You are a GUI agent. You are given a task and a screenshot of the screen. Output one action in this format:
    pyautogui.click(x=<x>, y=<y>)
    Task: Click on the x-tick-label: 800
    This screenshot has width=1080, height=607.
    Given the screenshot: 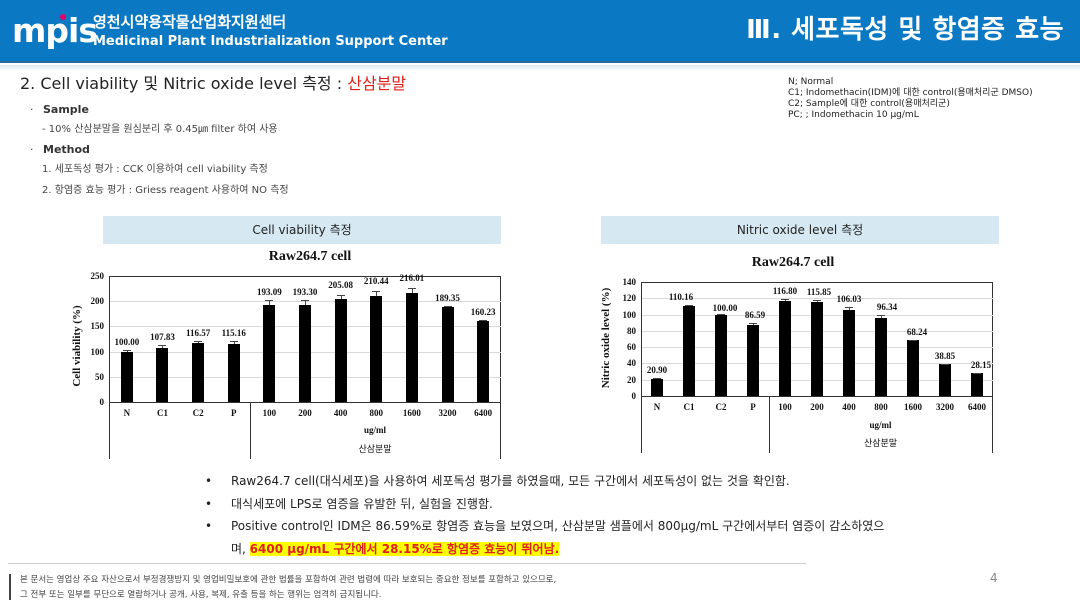 What is the action you would take?
    pyautogui.click(x=881, y=407)
    